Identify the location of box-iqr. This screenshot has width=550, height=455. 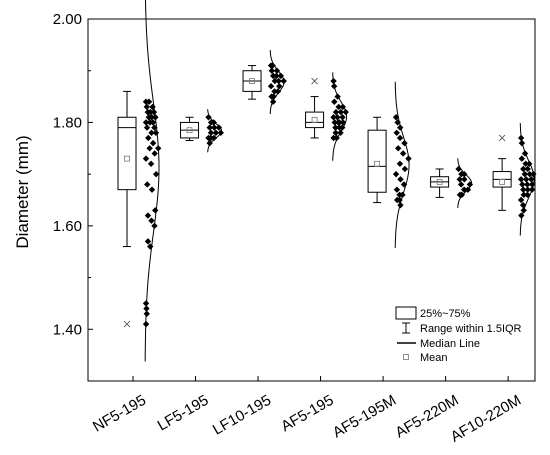
(127, 153).